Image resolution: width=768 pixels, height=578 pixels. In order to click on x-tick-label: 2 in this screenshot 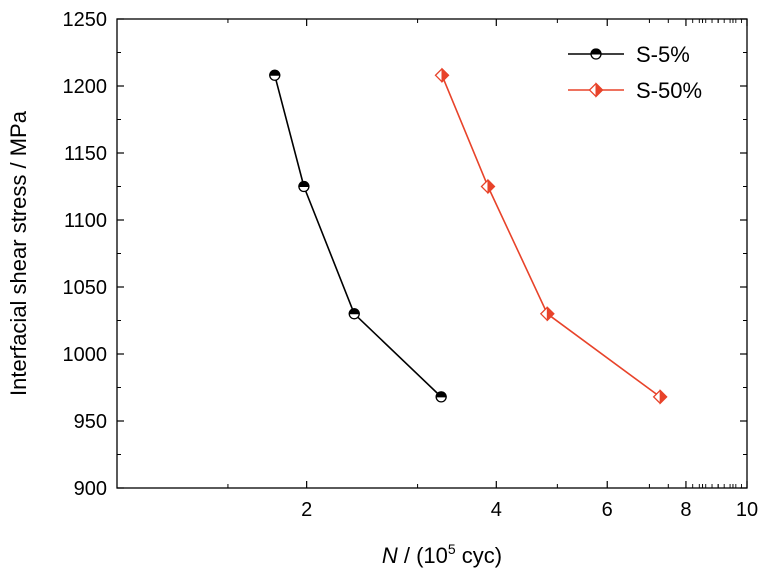, I will do `click(306, 510)`.